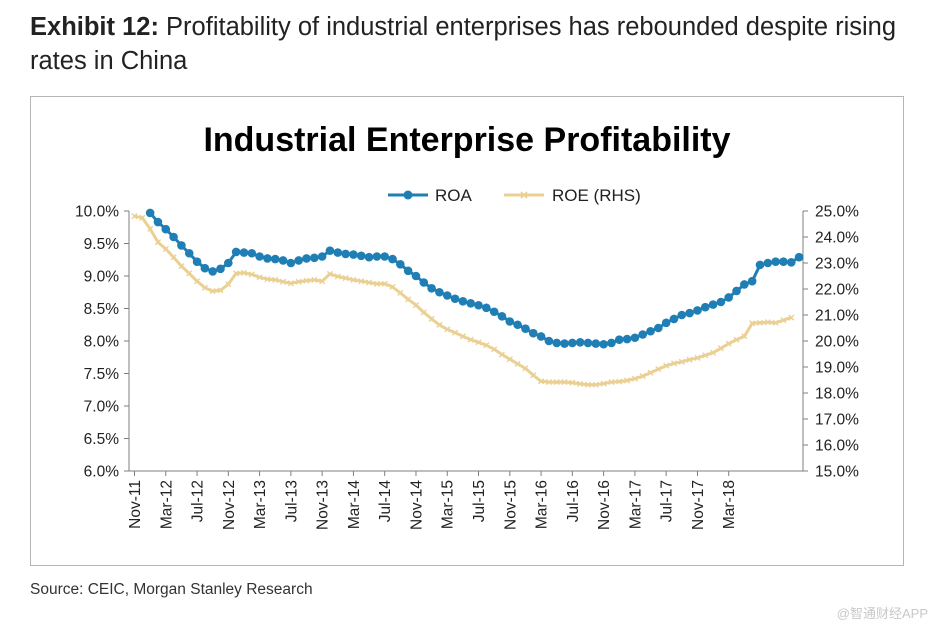  What do you see at coordinates (408, 195) in the screenshot?
I see `legend-roa-swatch-marker` at bounding box center [408, 195].